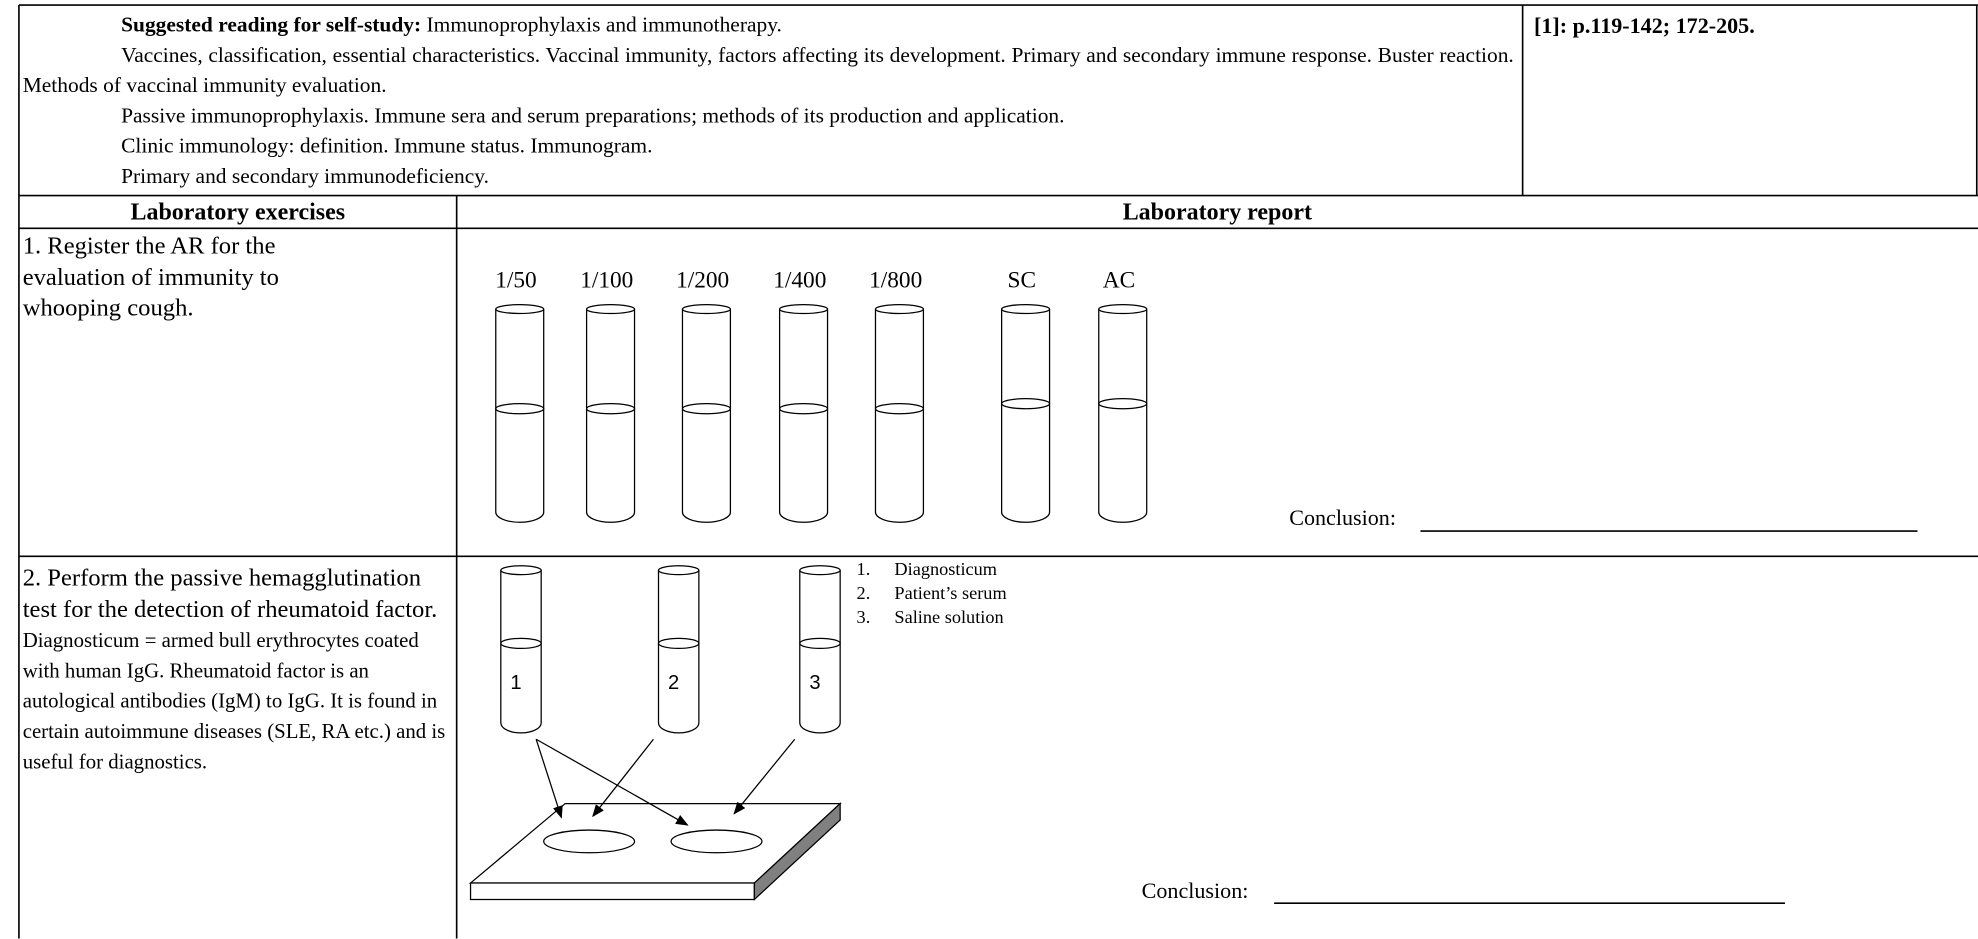 This screenshot has width=1978, height=939. I want to click on column-header: Laboratory exercises, so click(238, 212).